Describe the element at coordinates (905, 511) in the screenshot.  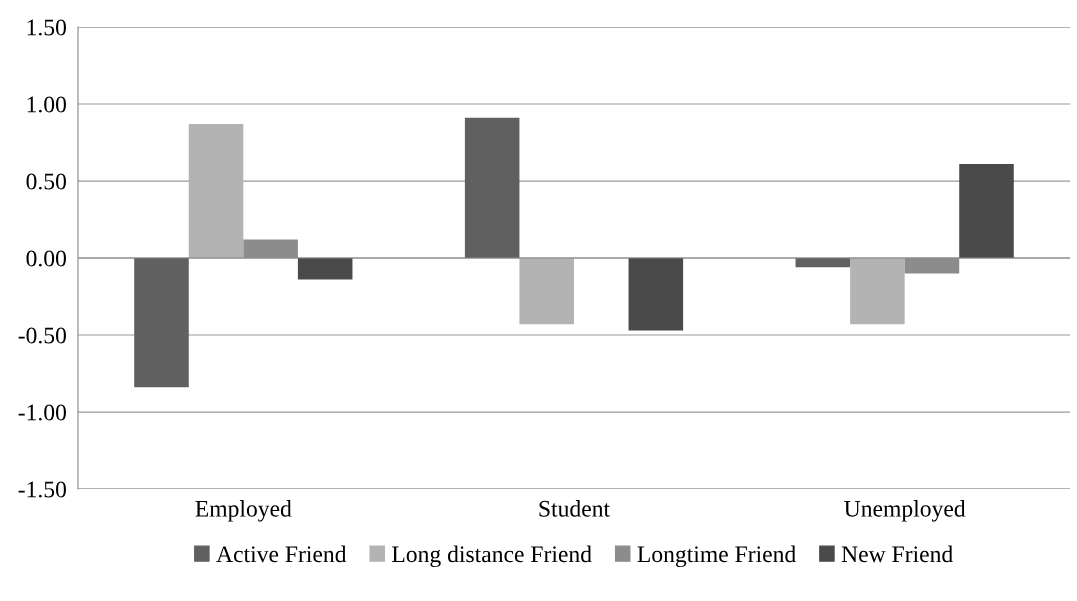
I see `x-tick-label: Unemployed` at that location.